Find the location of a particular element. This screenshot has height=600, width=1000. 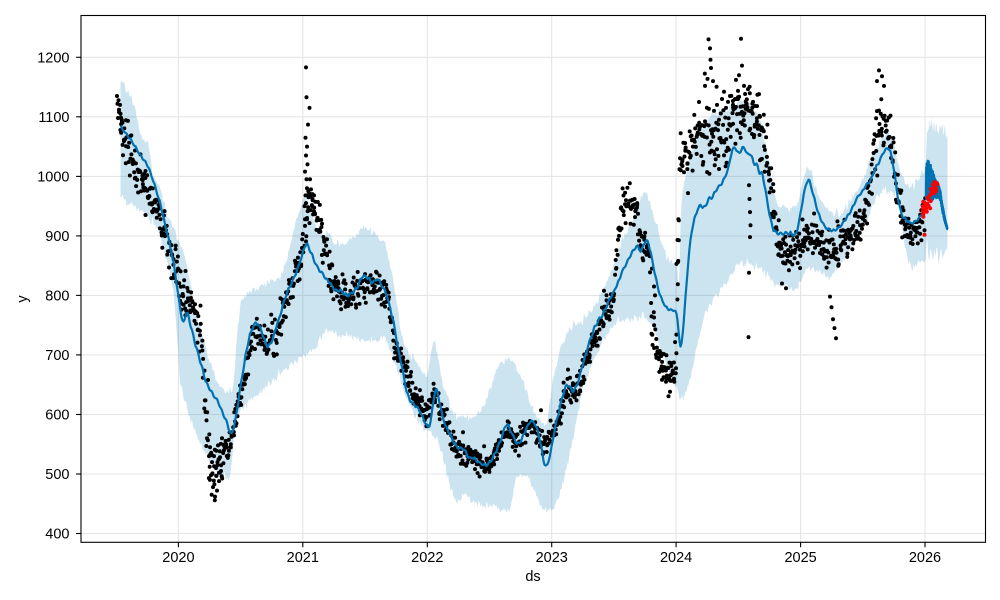

svg-text: 2020 is located at coordinates (178, 558).